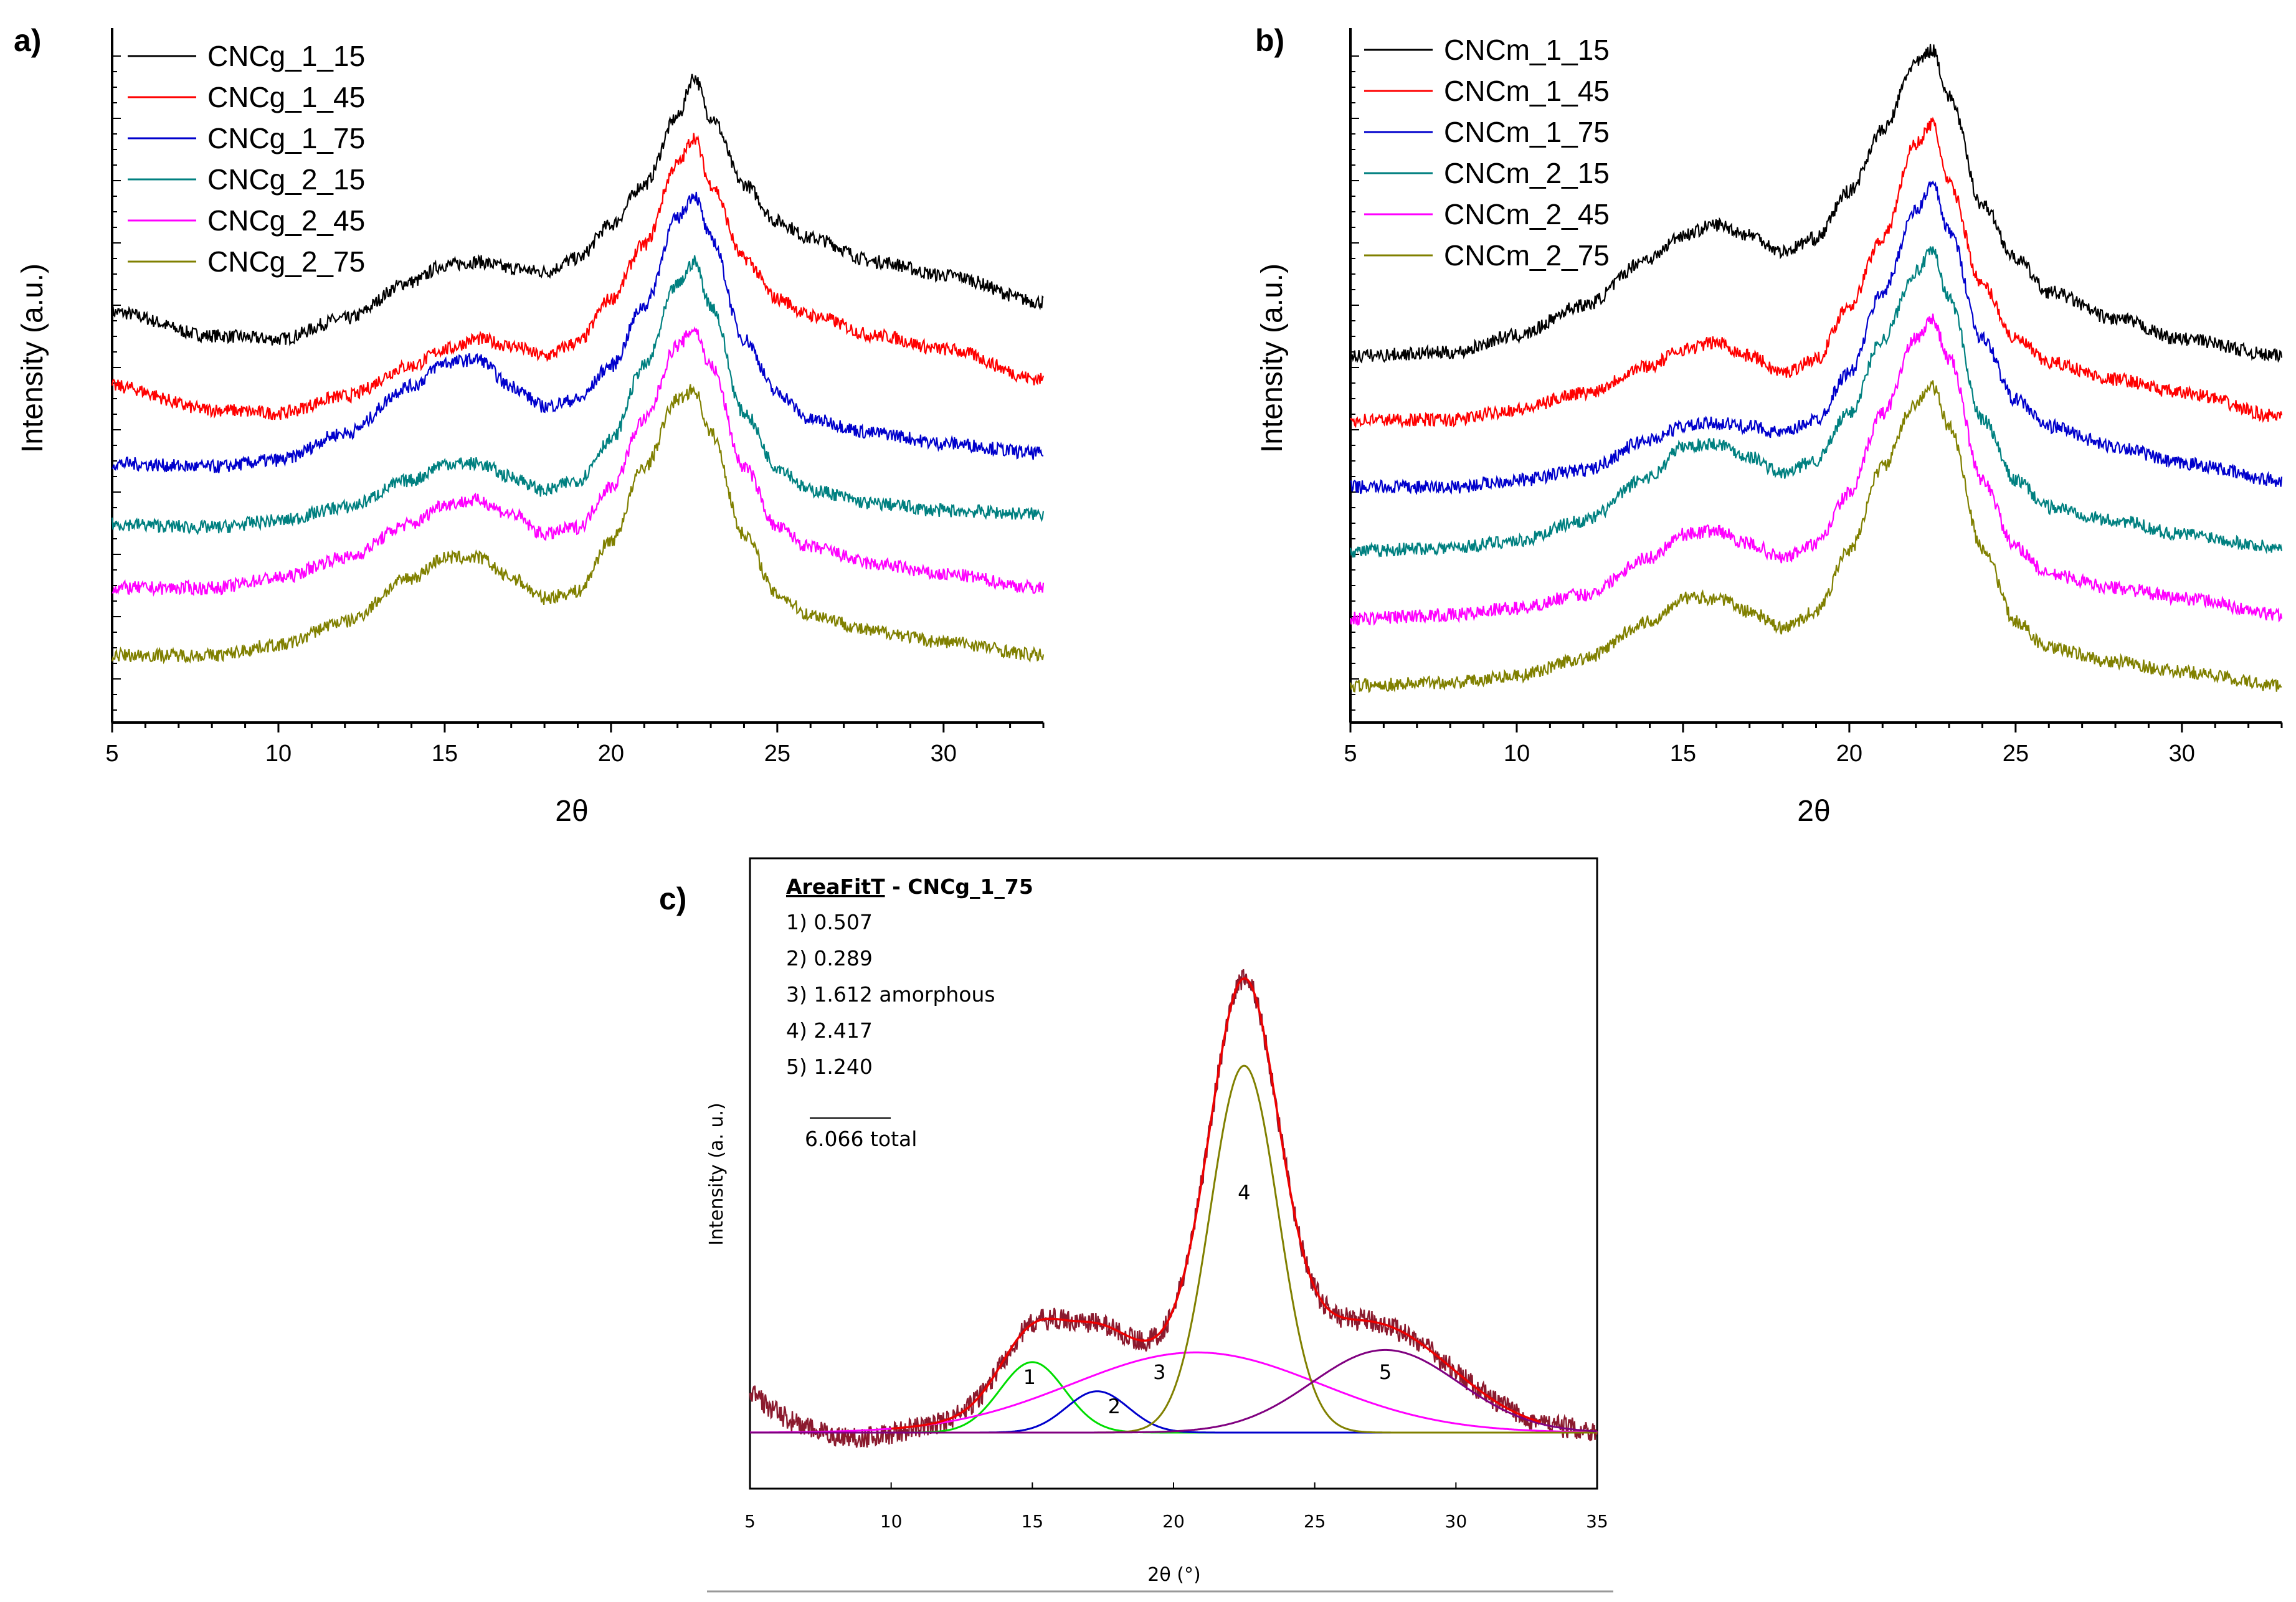 The image size is (2296, 1602). I want to click on fit-area-2: 2) 0.289, so click(829, 958).